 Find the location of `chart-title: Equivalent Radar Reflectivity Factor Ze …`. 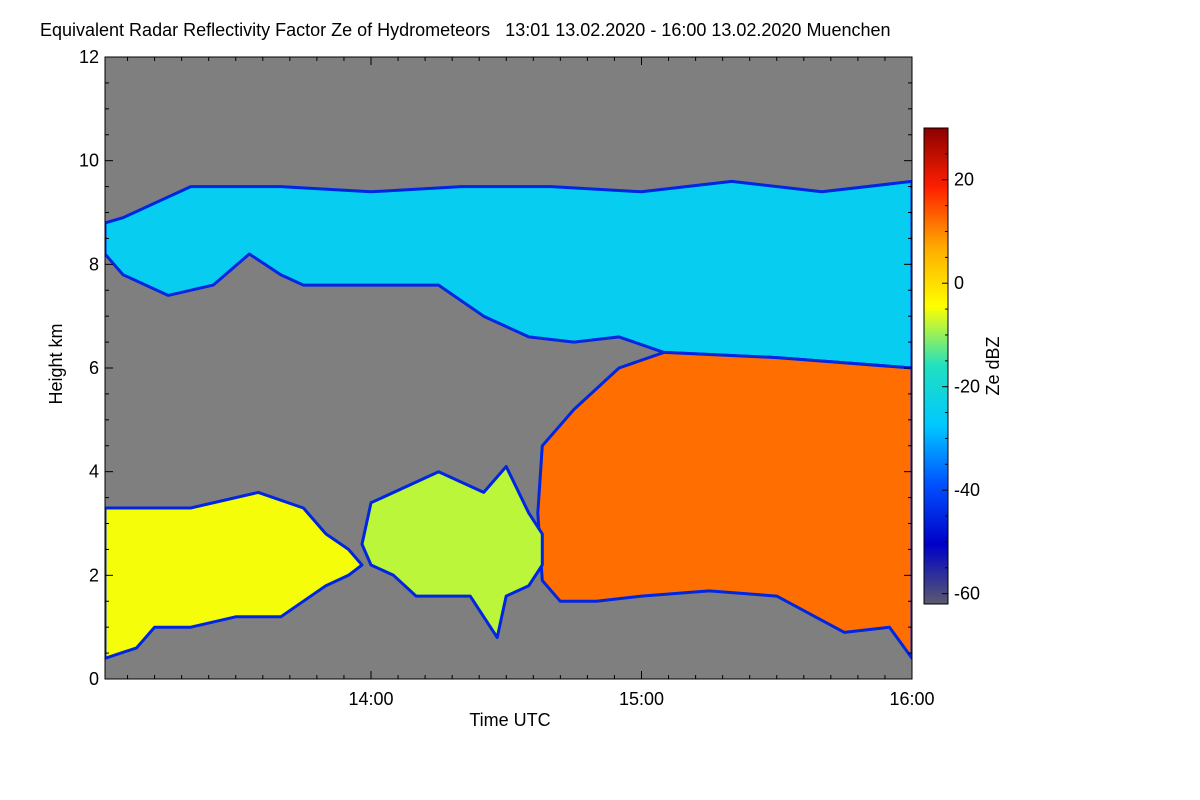

chart-title: Equivalent Radar Reflectivity Factor Ze … is located at coordinates (465, 30).